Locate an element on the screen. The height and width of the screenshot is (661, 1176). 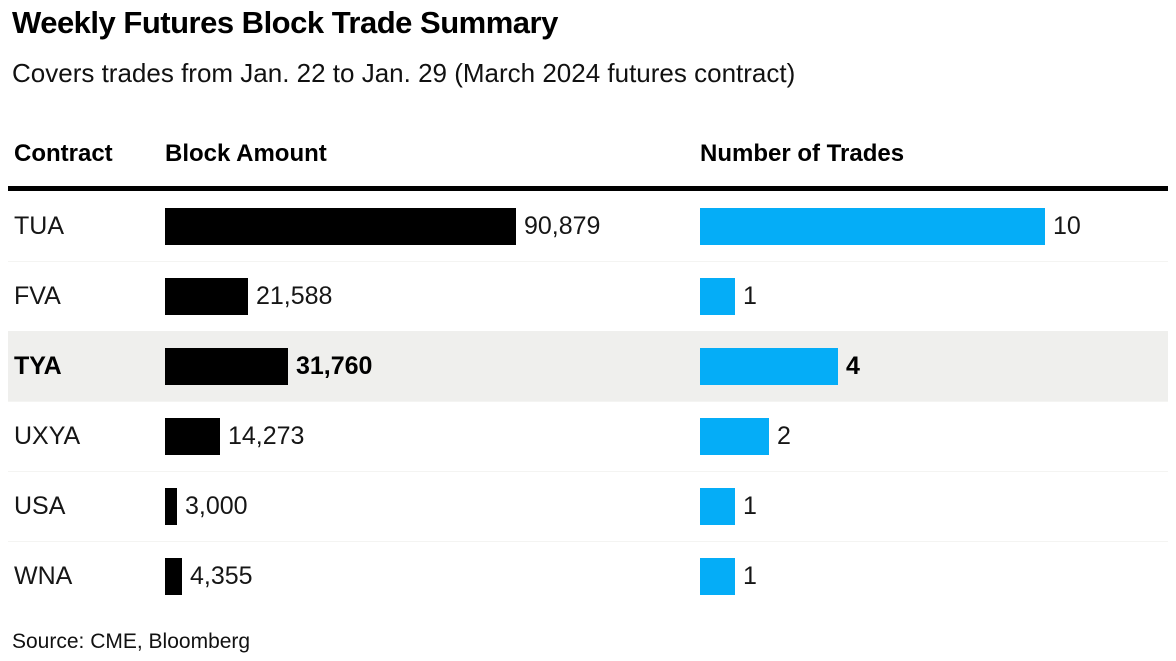
page-title: Weekly Futures Block Trade Summary is located at coordinates (285, 22).